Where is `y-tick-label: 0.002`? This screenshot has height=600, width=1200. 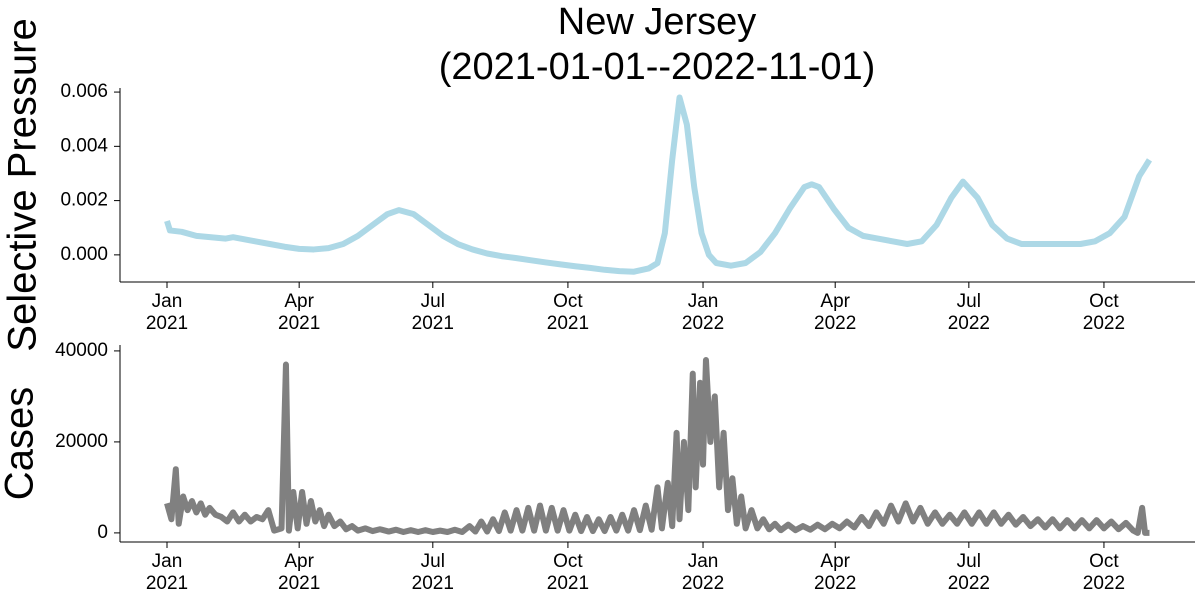 y-tick-label: 0.002 is located at coordinates (84, 200).